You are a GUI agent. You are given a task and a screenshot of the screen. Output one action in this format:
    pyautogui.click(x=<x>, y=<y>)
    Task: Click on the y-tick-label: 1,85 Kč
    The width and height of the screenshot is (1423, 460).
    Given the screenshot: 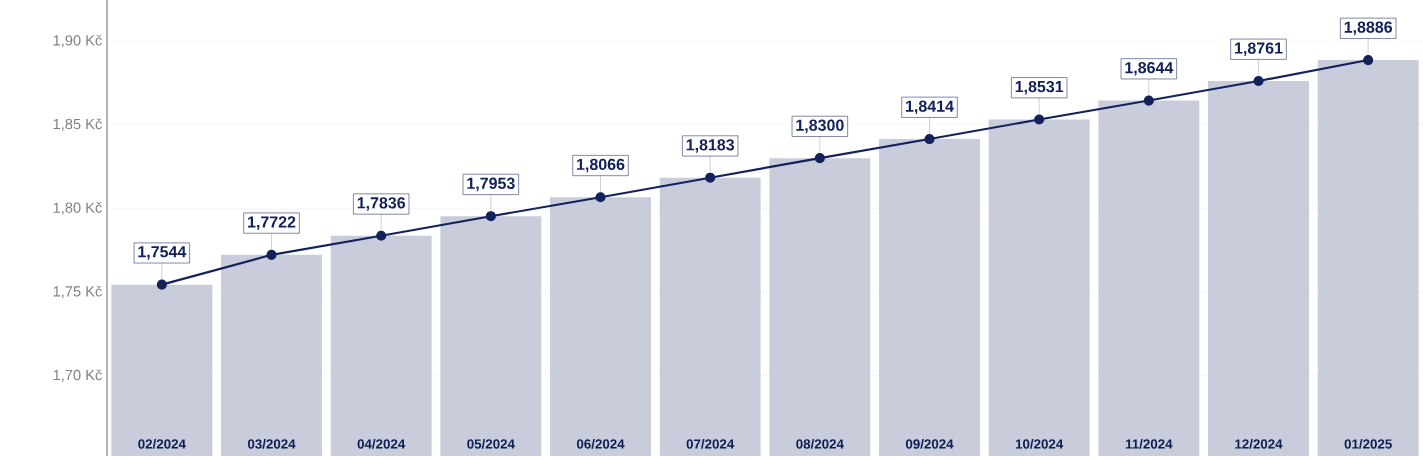 What is the action you would take?
    pyautogui.click(x=77, y=124)
    